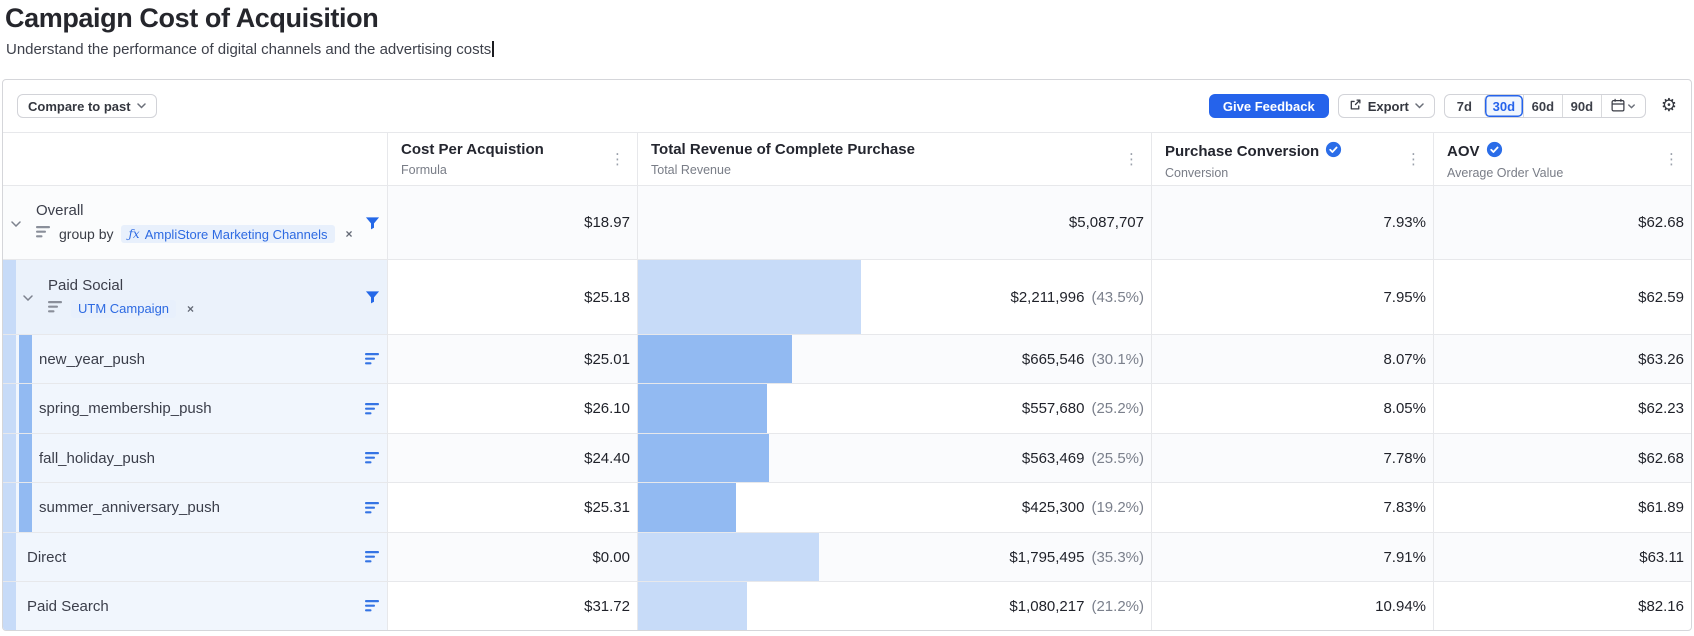 The image size is (1694, 636). What do you see at coordinates (1404, 458) in the screenshot?
I see `conversion-value: 7.78%` at bounding box center [1404, 458].